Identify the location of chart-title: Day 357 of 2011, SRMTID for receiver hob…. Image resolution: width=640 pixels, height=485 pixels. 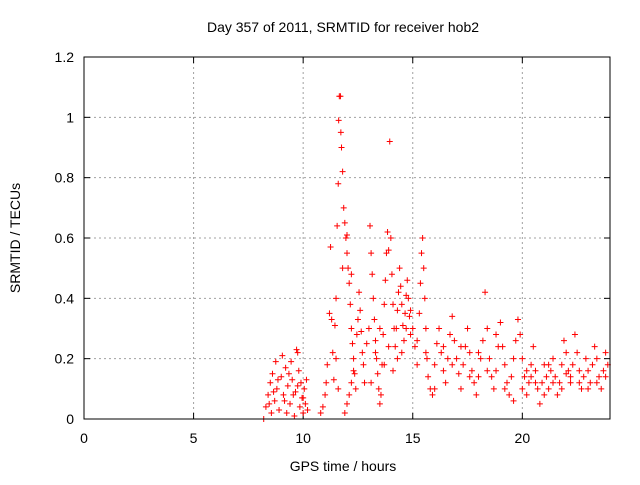
(343, 27).